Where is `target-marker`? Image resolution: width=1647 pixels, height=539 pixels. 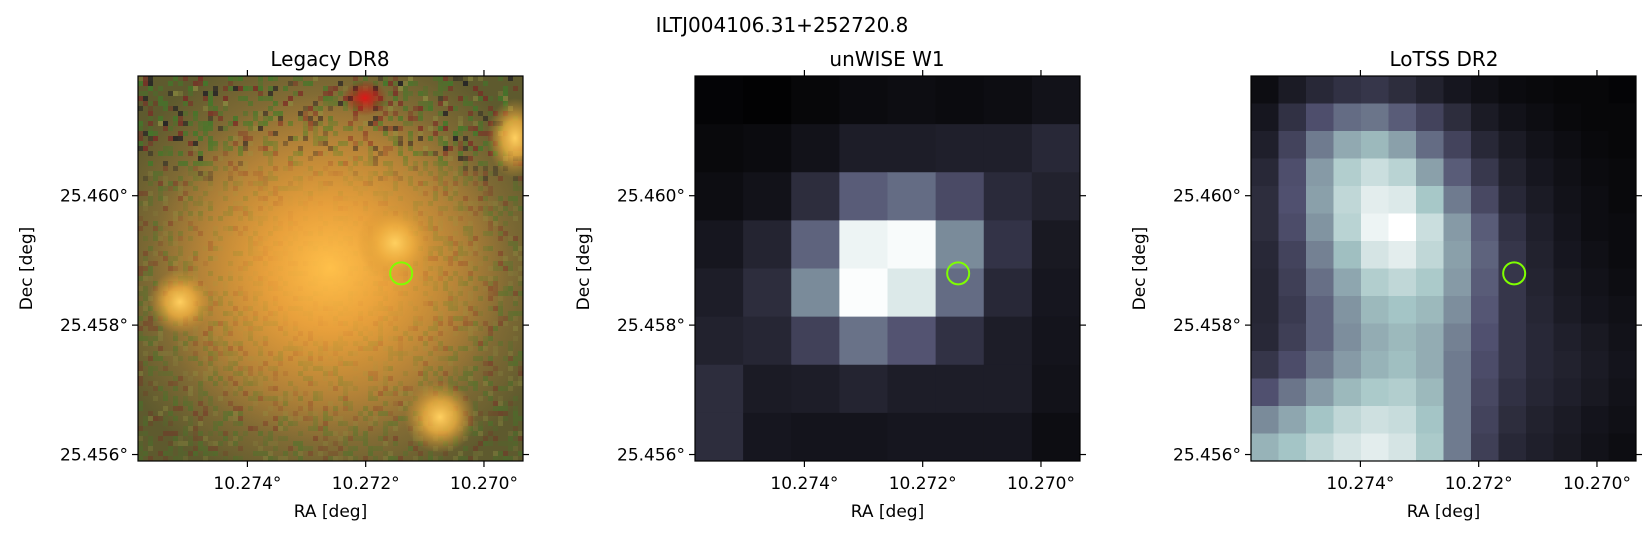 target-marker is located at coordinates (401, 273).